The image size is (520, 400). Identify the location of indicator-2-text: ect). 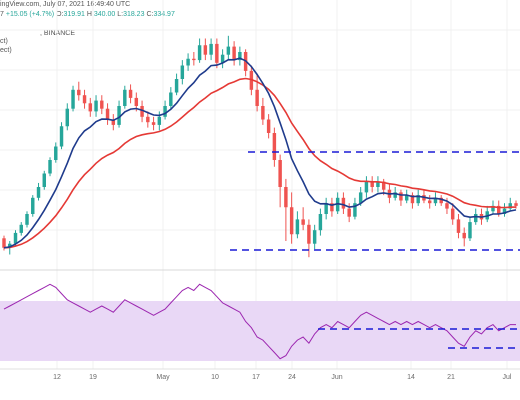
(6, 50).